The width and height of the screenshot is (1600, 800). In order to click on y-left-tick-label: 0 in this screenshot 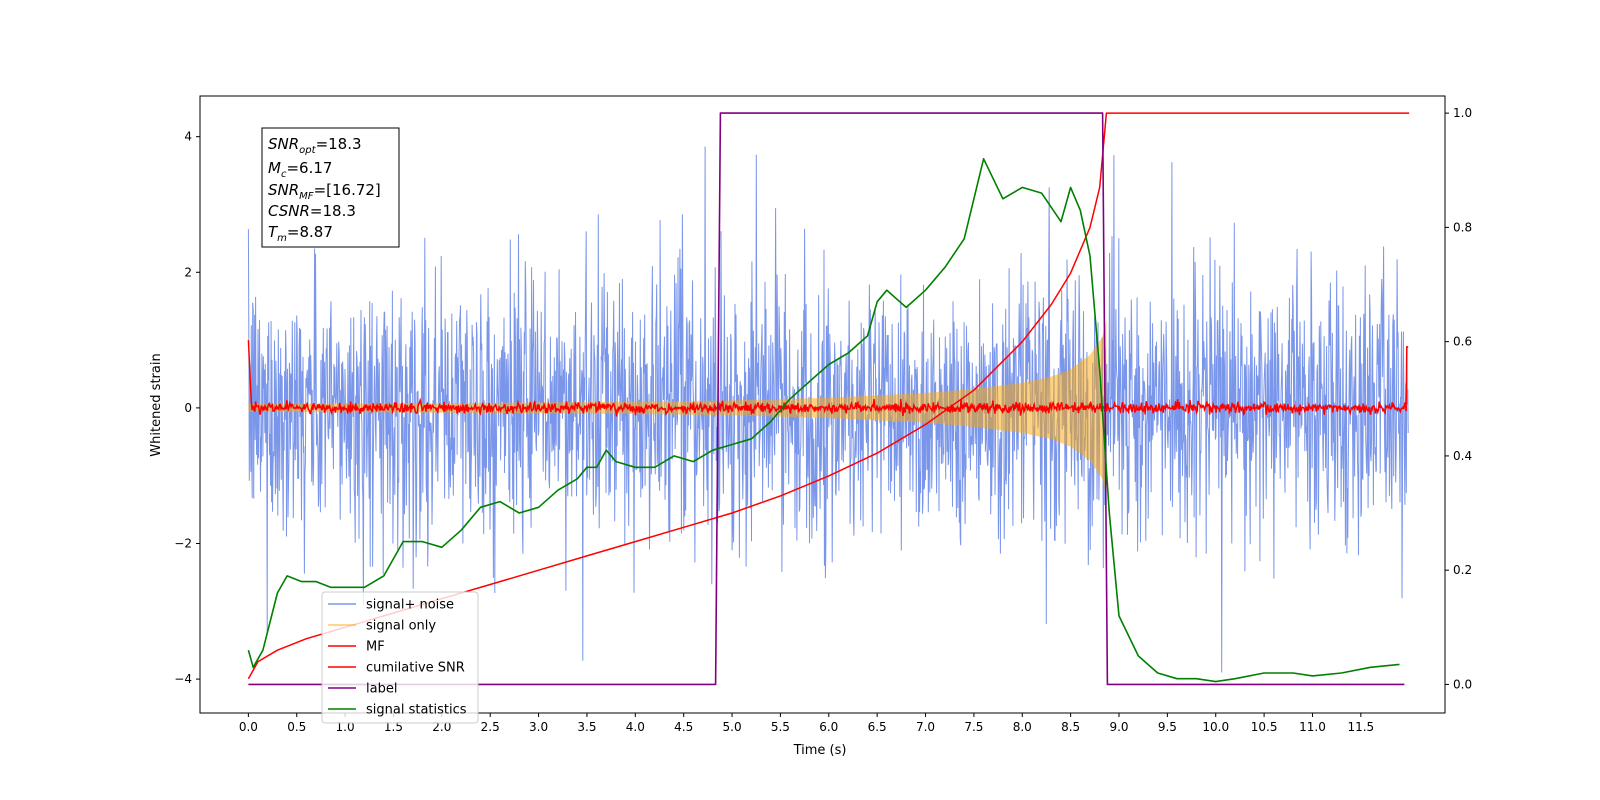, I will do `click(188, 408)`.